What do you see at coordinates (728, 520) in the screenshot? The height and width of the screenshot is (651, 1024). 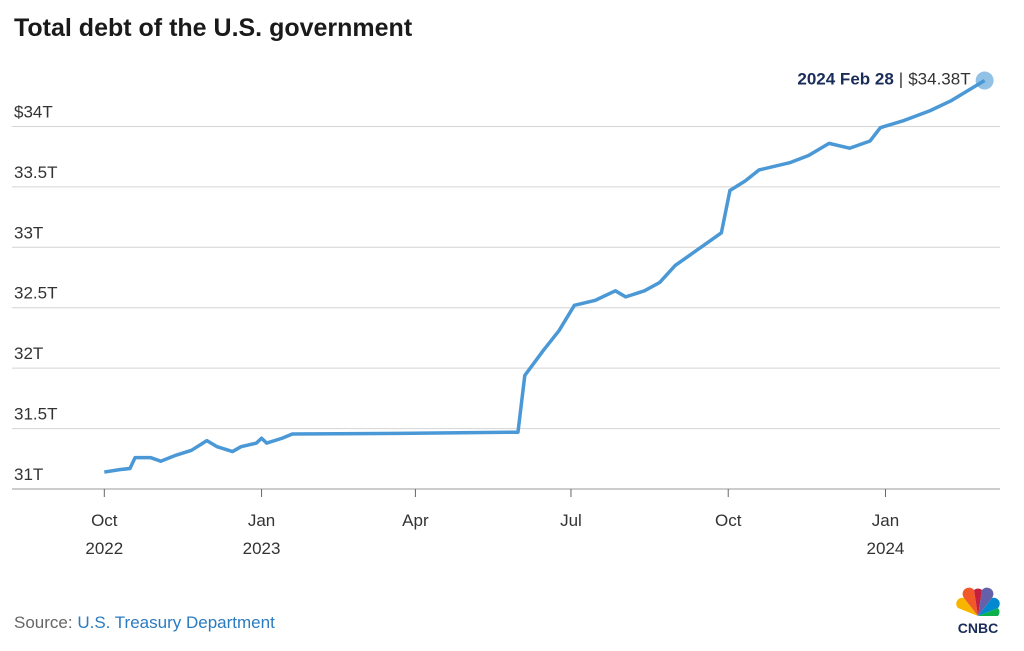 I see `x-tick-label: Oct` at bounding box center [728, 520].